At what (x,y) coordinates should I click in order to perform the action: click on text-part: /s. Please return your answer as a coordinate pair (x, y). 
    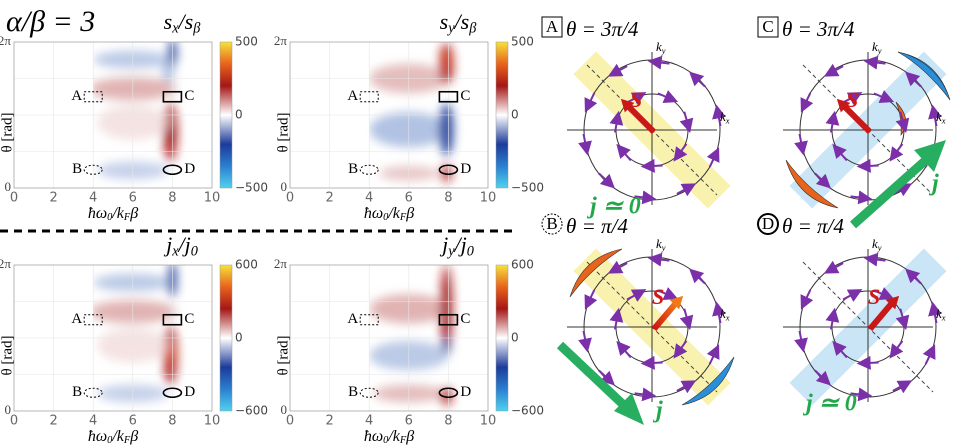
    Looking at the image, I should click on (461, 21).